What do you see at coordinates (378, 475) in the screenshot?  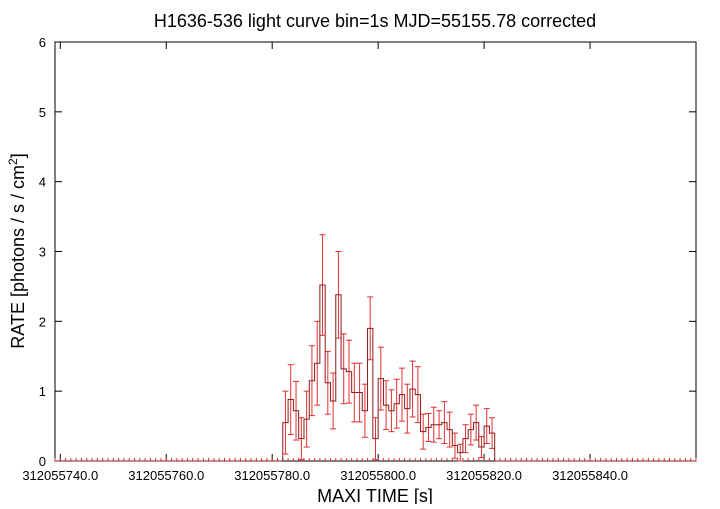 I see `x-tick-label: 312055800.0` at bounding box center [378, 475].